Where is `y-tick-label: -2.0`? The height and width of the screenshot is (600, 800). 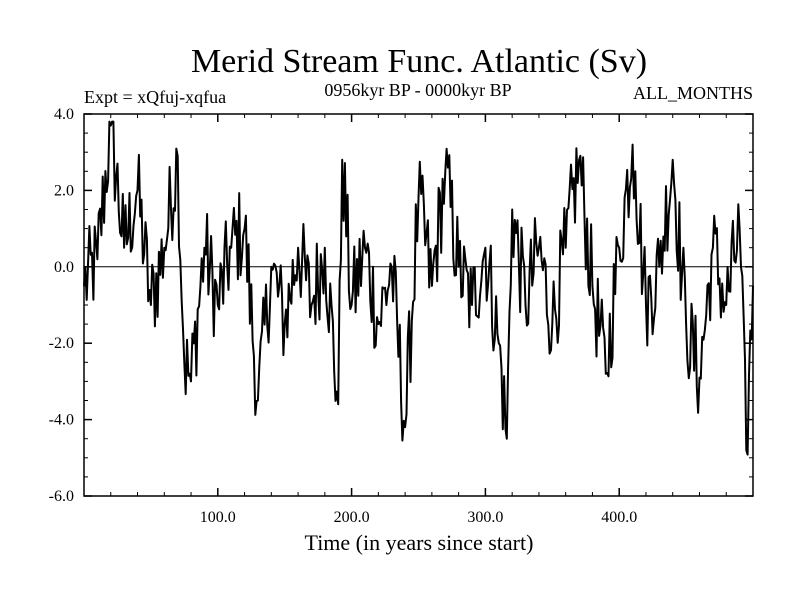
y-tick-label: -2.0 is located at coordinates (61, 343).